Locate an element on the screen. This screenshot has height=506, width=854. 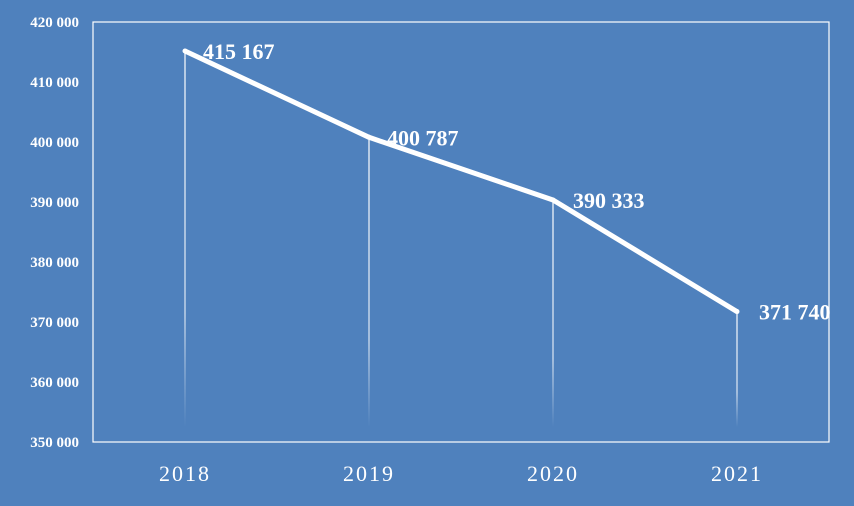
x-tick-label: 2020 is located at coordinates (553, 473).